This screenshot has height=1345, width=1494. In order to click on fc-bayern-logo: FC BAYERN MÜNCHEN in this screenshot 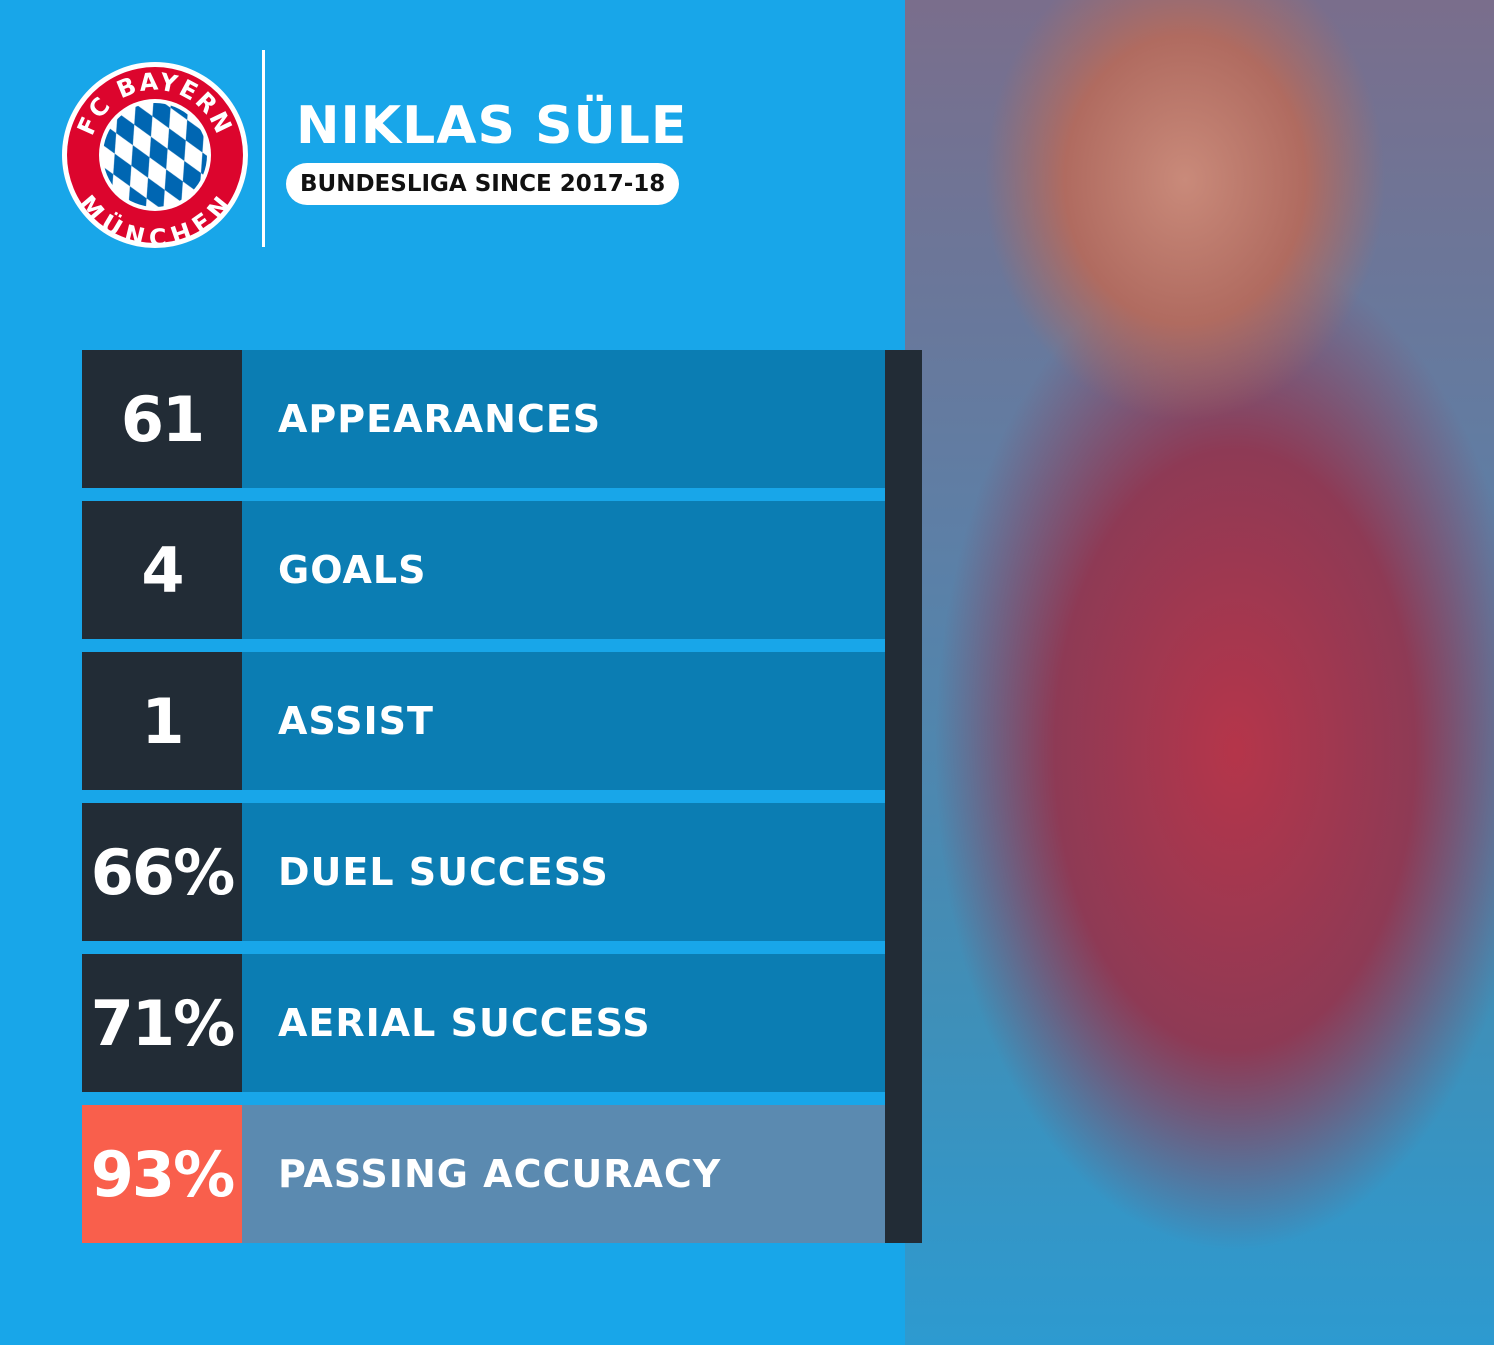, I will do `click(155, 156)`.